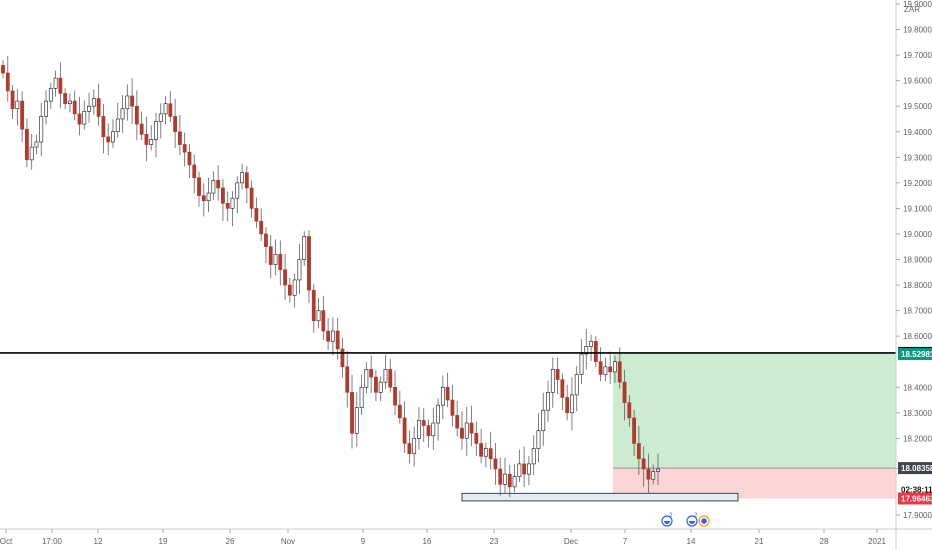 Image resolution: width=932 pixels, height=550 pixels. I want to click on y-tick-label: 19.10000, so click(917, 208).